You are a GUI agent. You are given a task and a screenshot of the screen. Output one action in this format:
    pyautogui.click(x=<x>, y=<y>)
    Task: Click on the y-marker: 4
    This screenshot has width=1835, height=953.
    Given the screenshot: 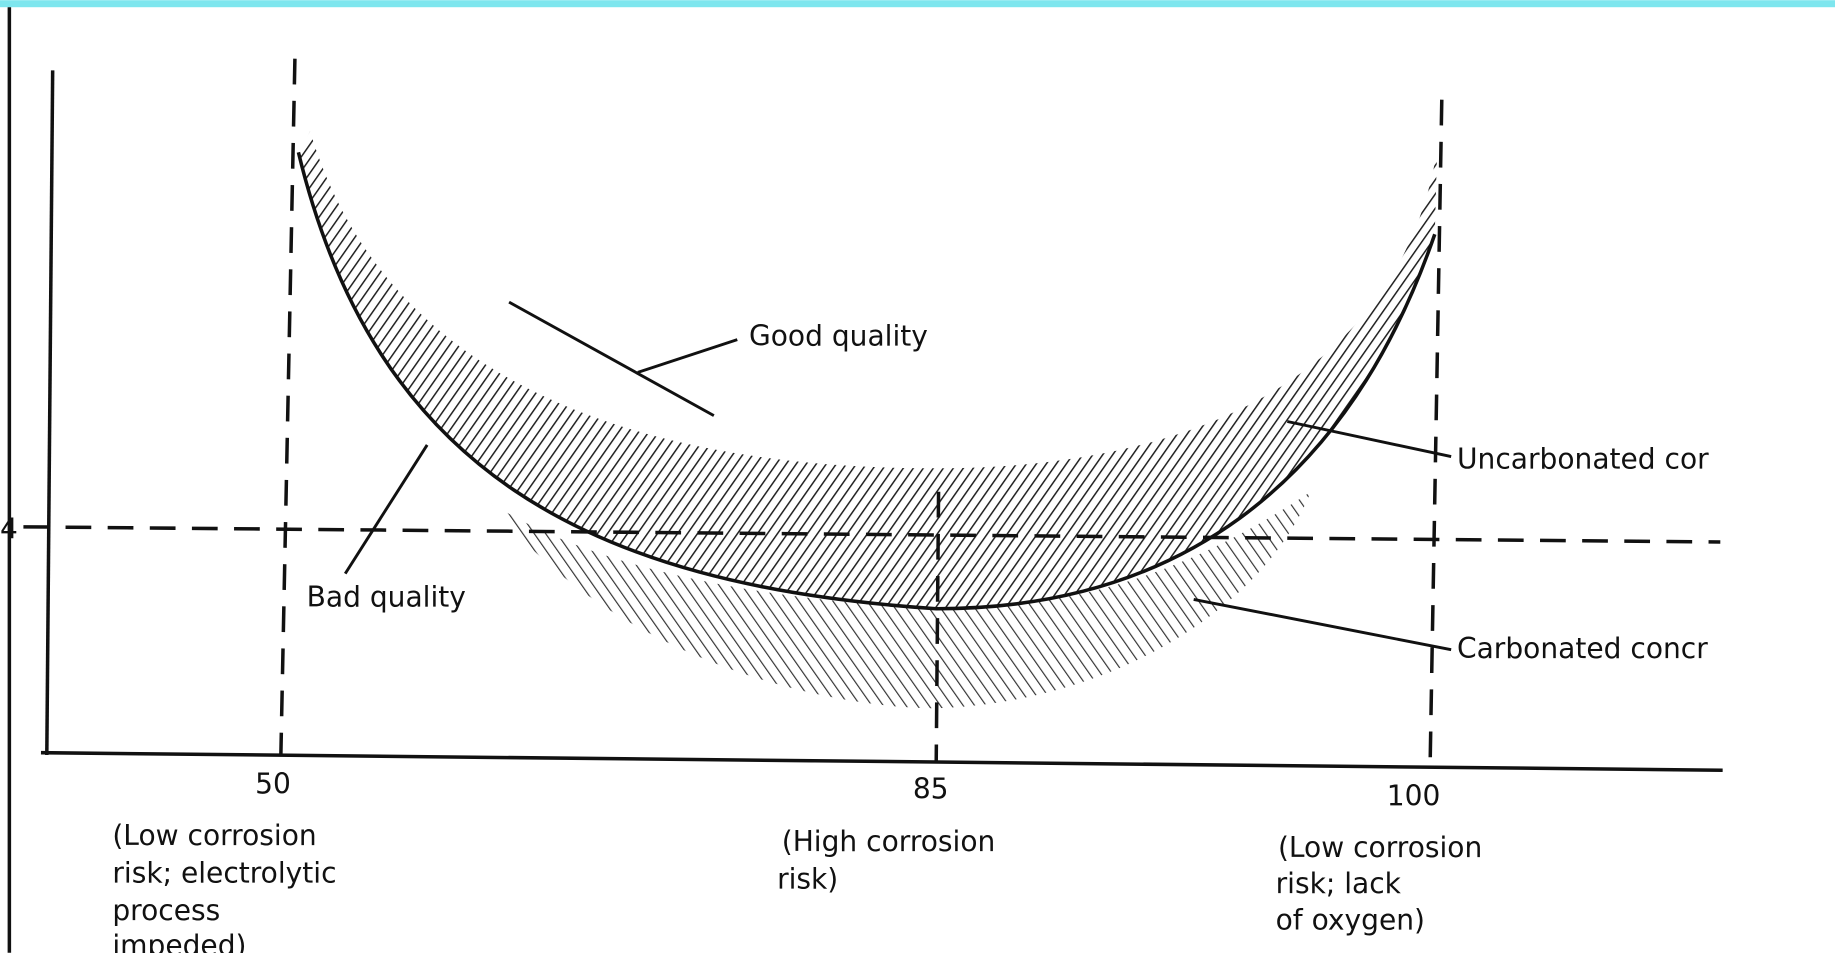 What is the action you would take?
    pyautogui.click(x=9, y=529)
    